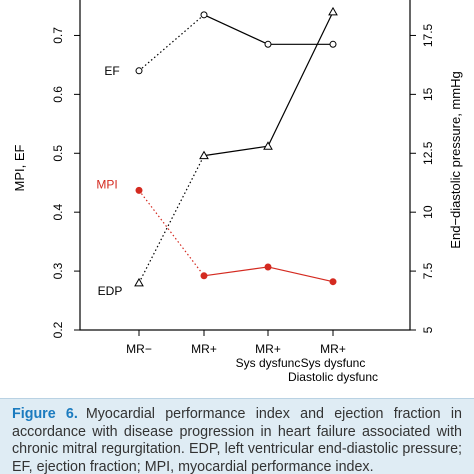 The width and height of the screenshot is (474, 474). I want to click on x-axis-category-label: Diastolic dysfunc, so click(333, 377).